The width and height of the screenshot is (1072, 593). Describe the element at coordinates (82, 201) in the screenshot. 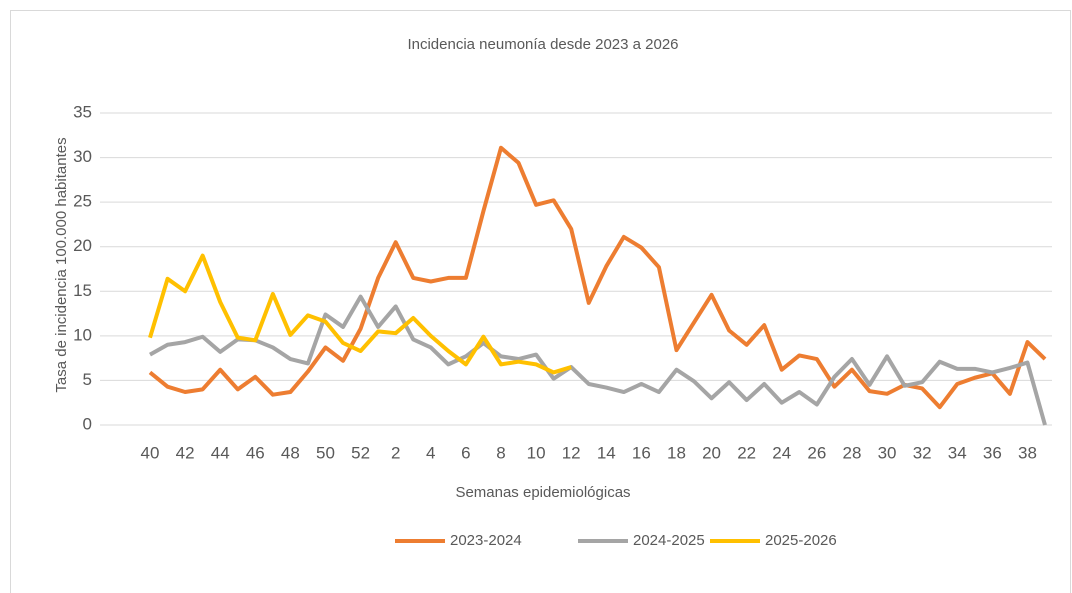

I see `y-tick-label: 25` at that location.